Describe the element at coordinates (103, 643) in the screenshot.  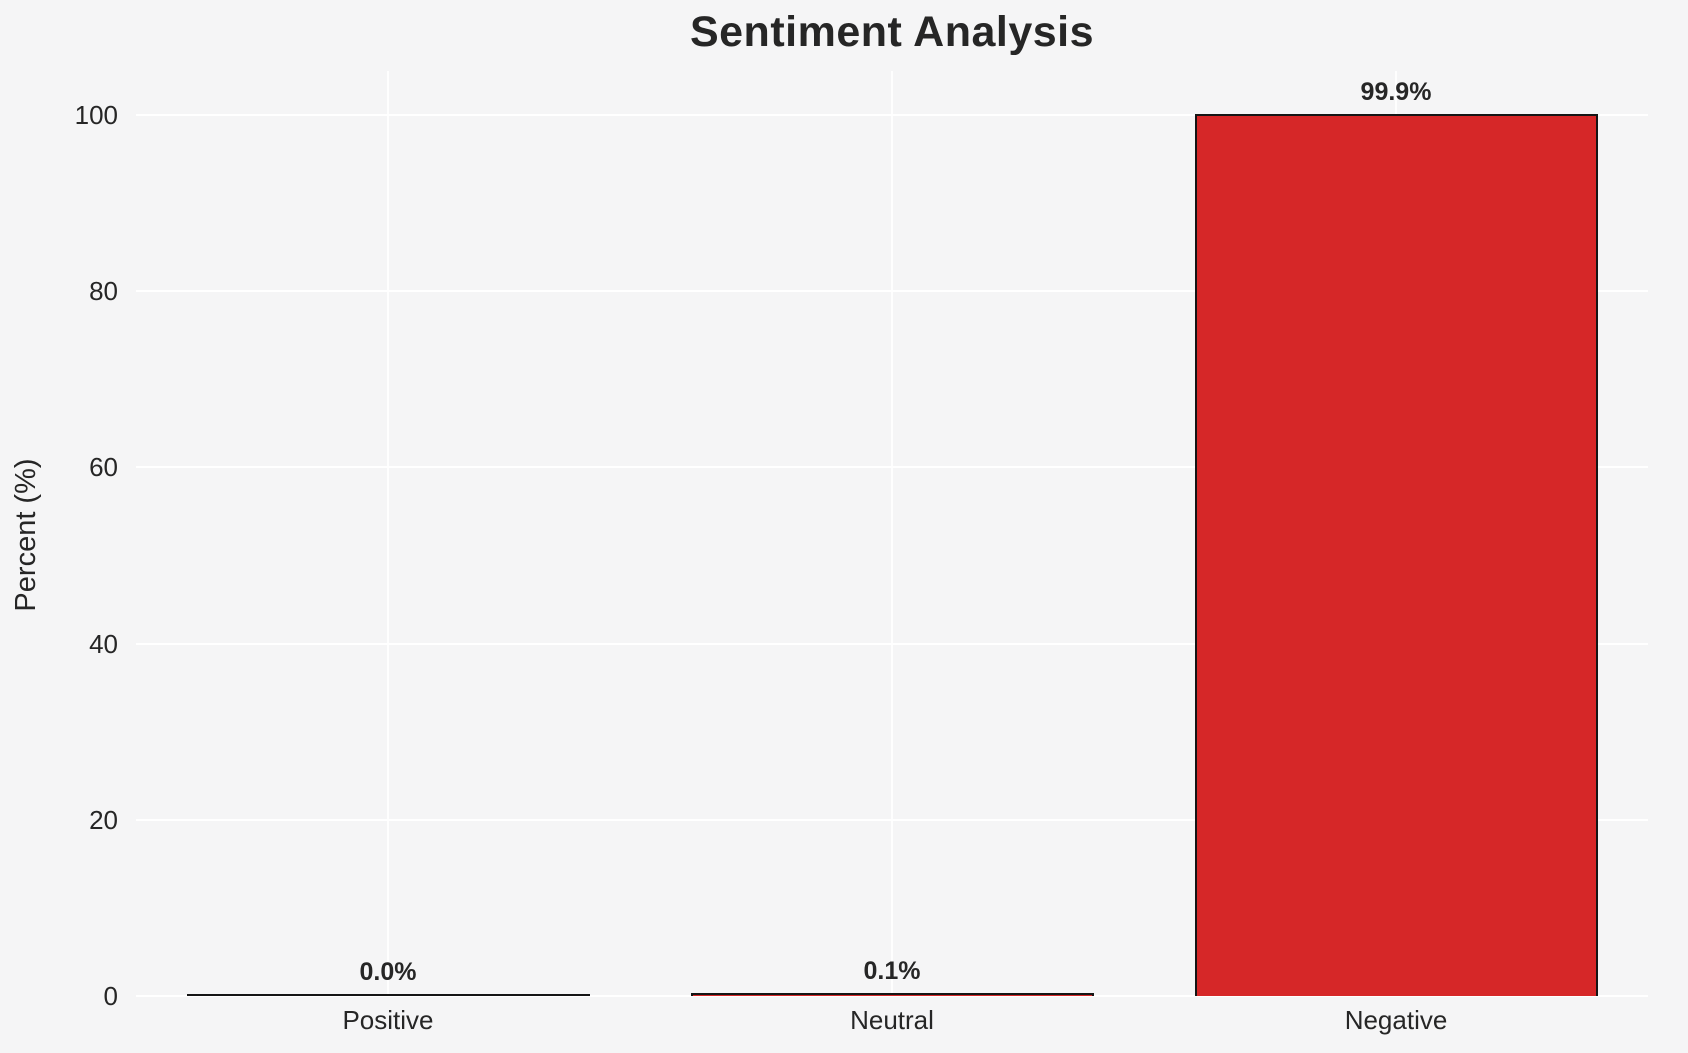
I see `y-tick-label: 40` at that location.